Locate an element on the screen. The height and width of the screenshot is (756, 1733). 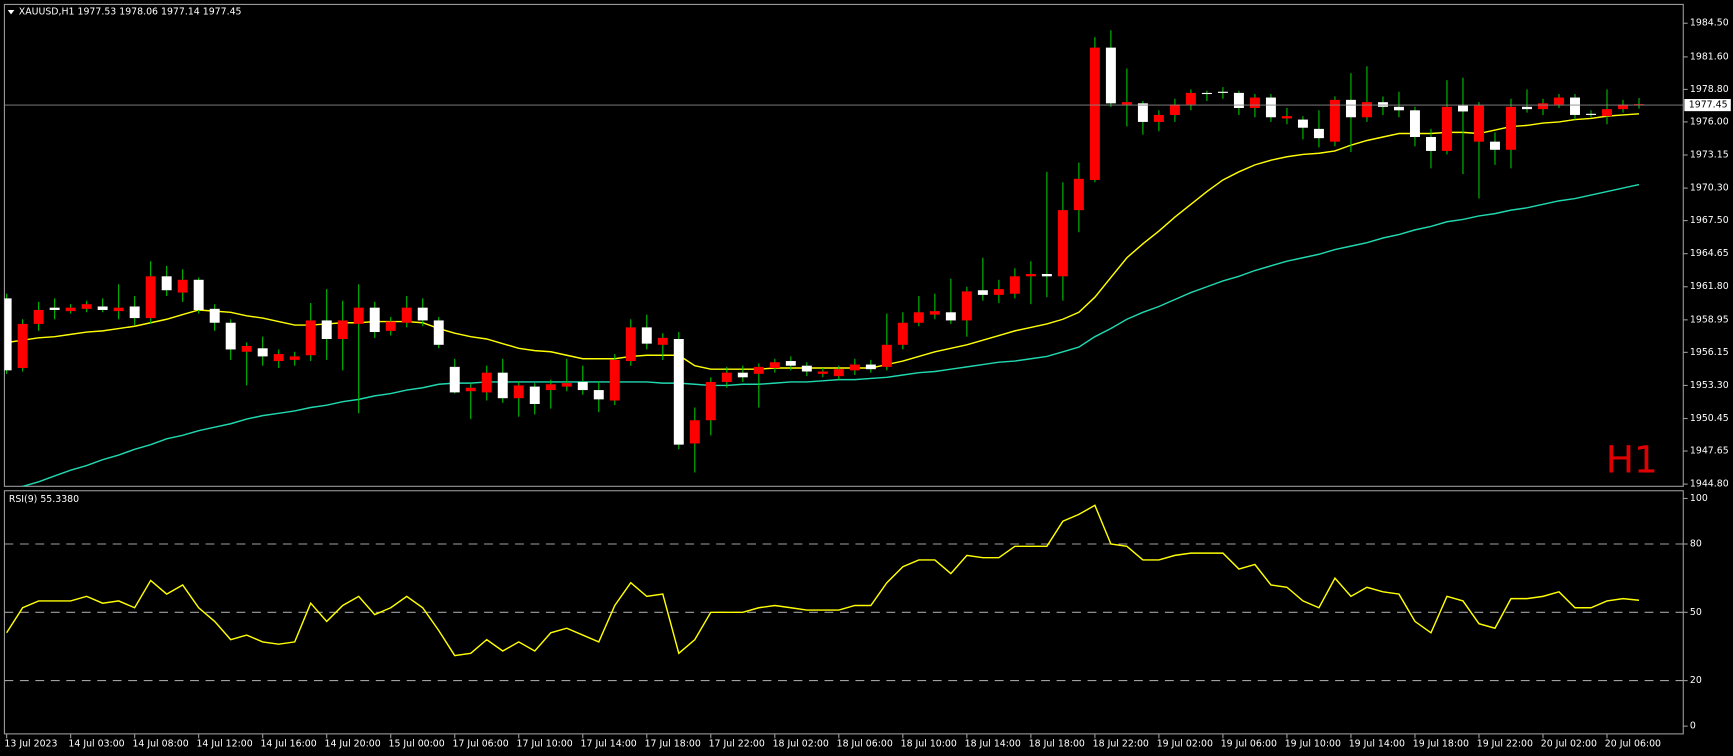
x-tick-label: 17 Jul 22:00 is located at coordinates (737, 743).